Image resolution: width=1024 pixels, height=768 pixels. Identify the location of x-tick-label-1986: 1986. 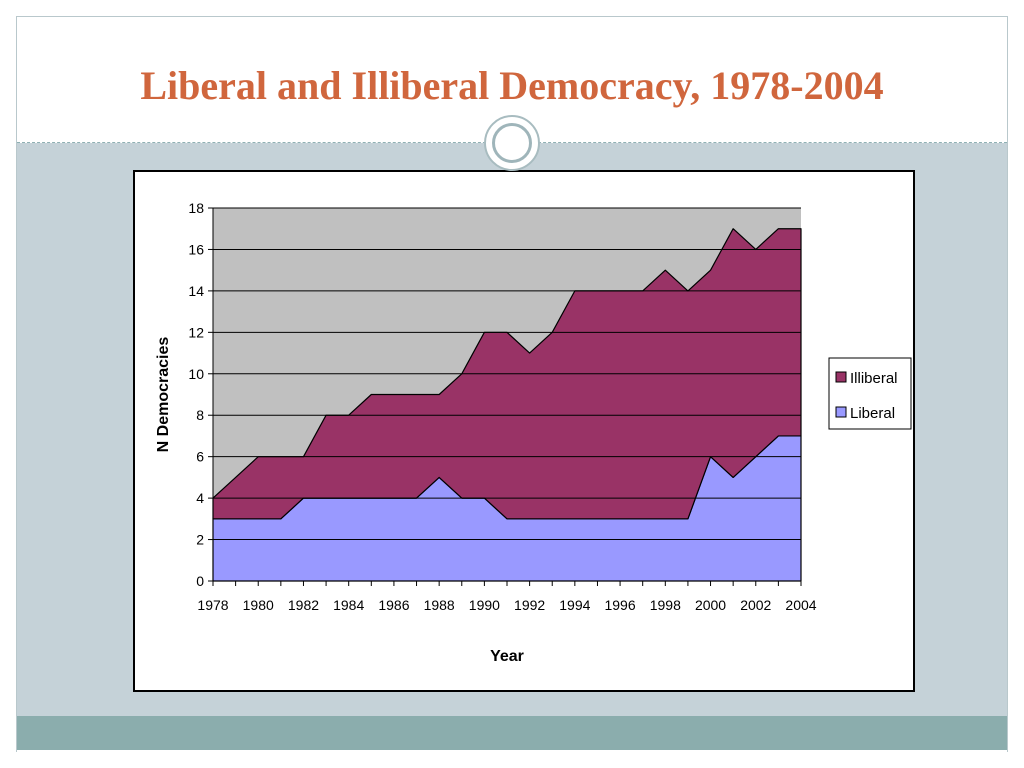
(393, 605).